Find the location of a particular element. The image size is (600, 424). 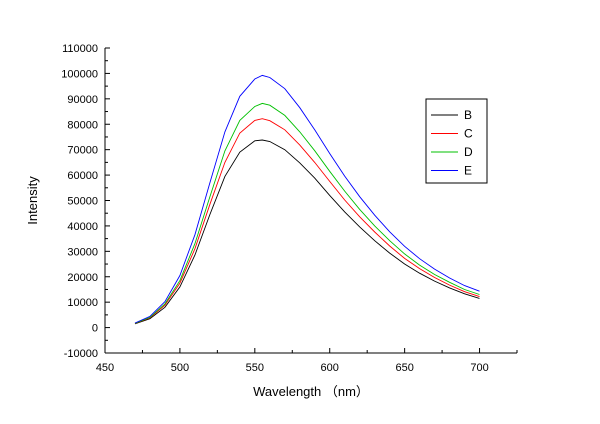

x-tick-label: 650 is located at coordinates (404, 368).